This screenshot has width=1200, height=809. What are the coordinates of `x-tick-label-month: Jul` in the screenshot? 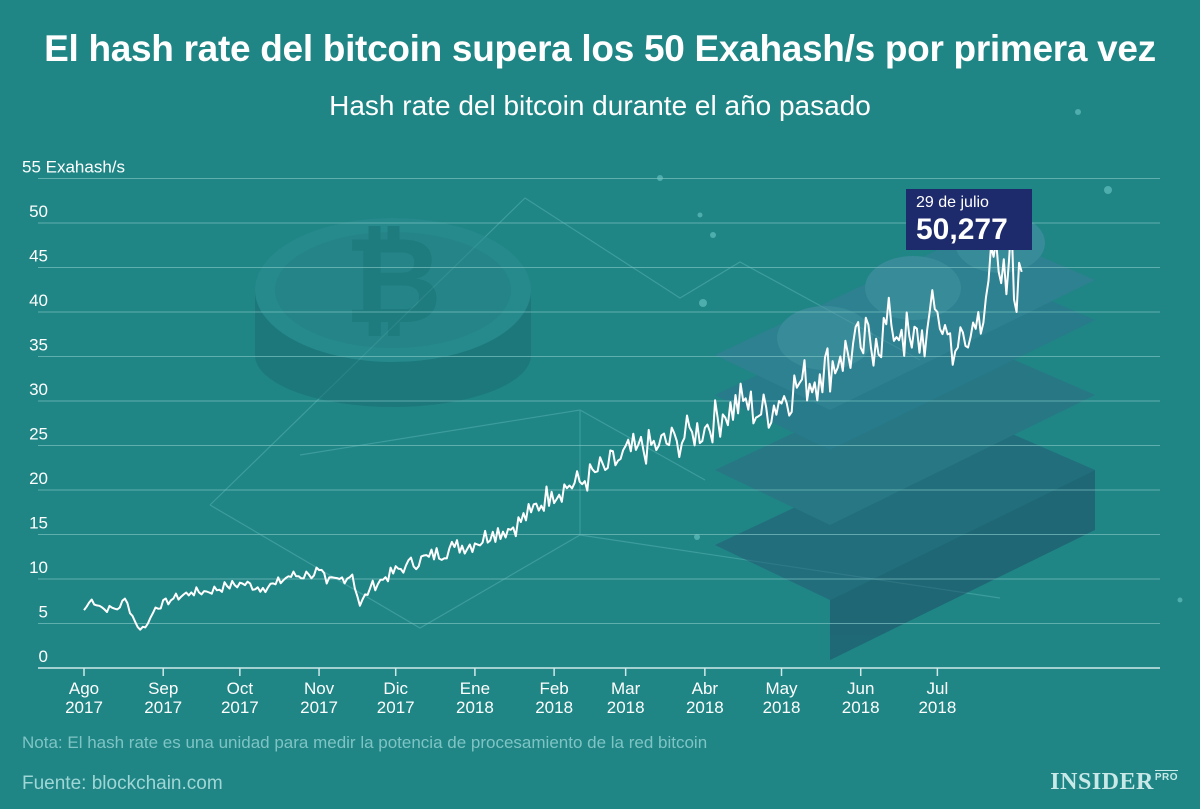 It's located at (938, 688).